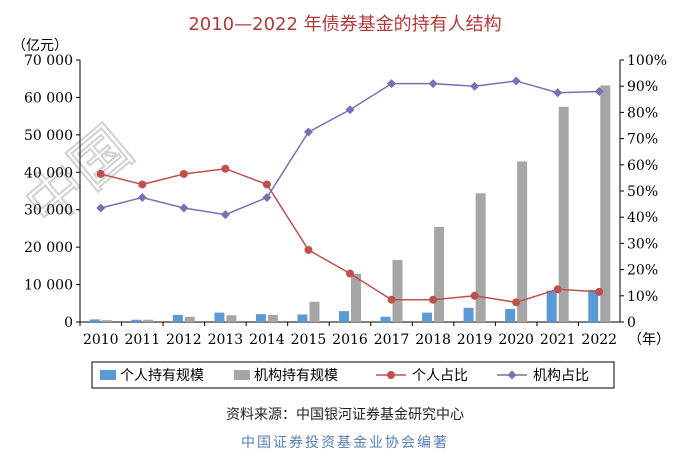 This screenshot has height=460, width=690. What do you see at coordinates (344, 316) in the screenshot?
I see `bar-individual-2016` at bounding box center [344, 316].